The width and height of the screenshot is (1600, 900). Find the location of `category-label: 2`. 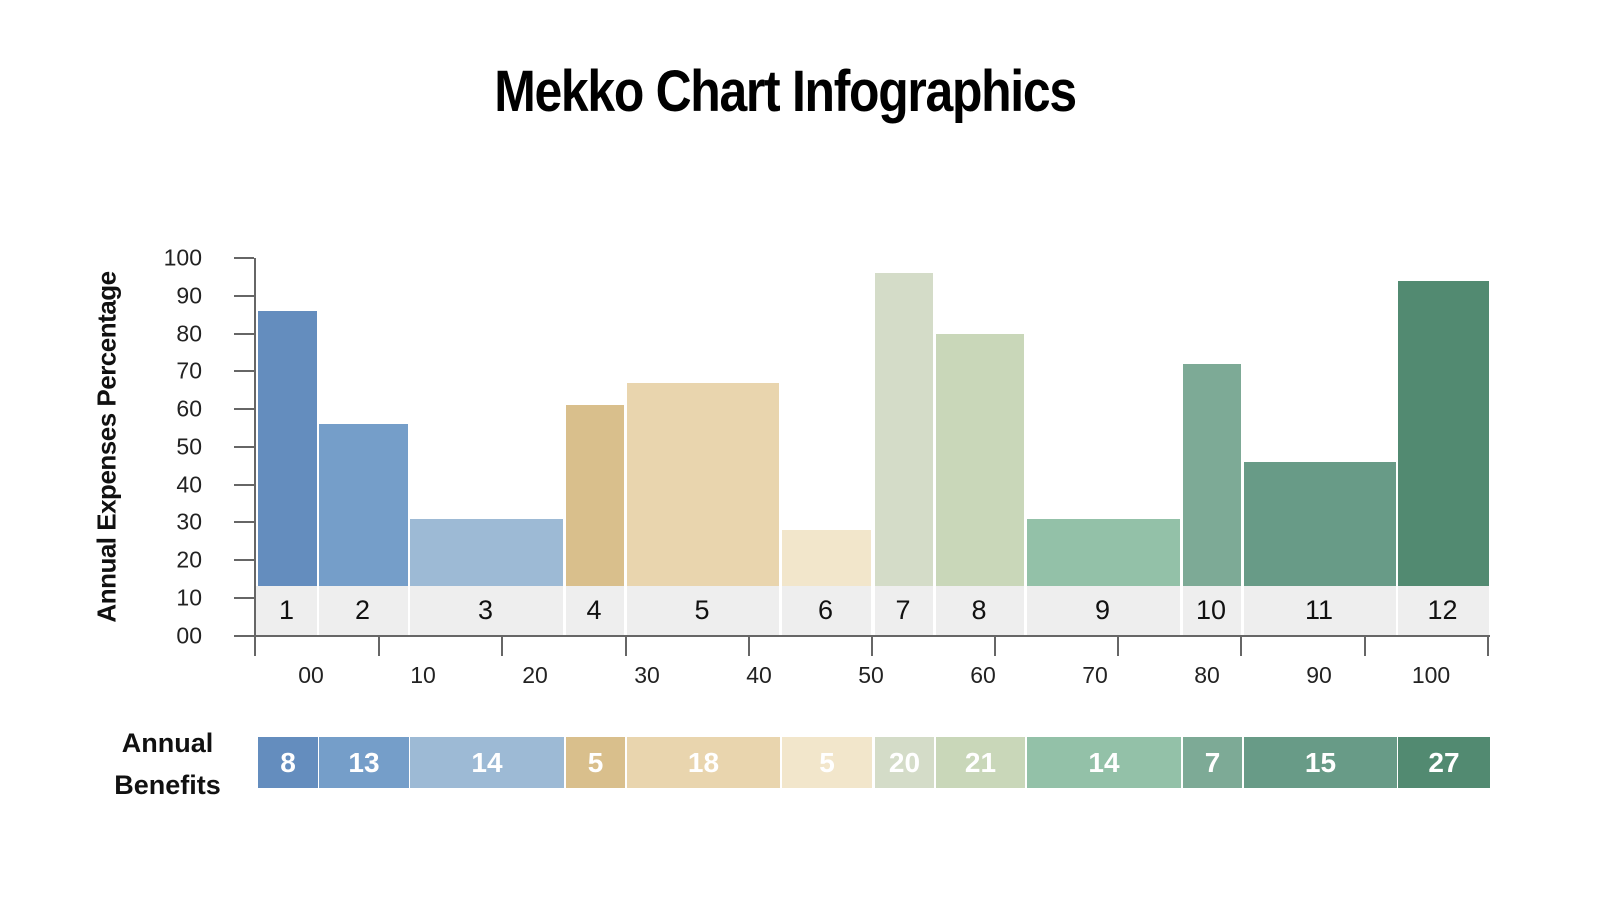

category-label: 2 is located at coordinates (362, 610).